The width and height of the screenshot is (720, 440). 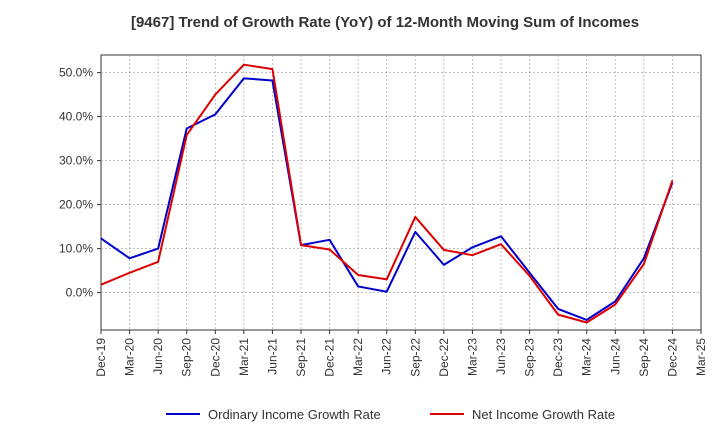 What do you see at coordinates (543, 414) in the screenshot?
I see `legend-label: Net Income Growth Rate` at bounding box center [543, 414].